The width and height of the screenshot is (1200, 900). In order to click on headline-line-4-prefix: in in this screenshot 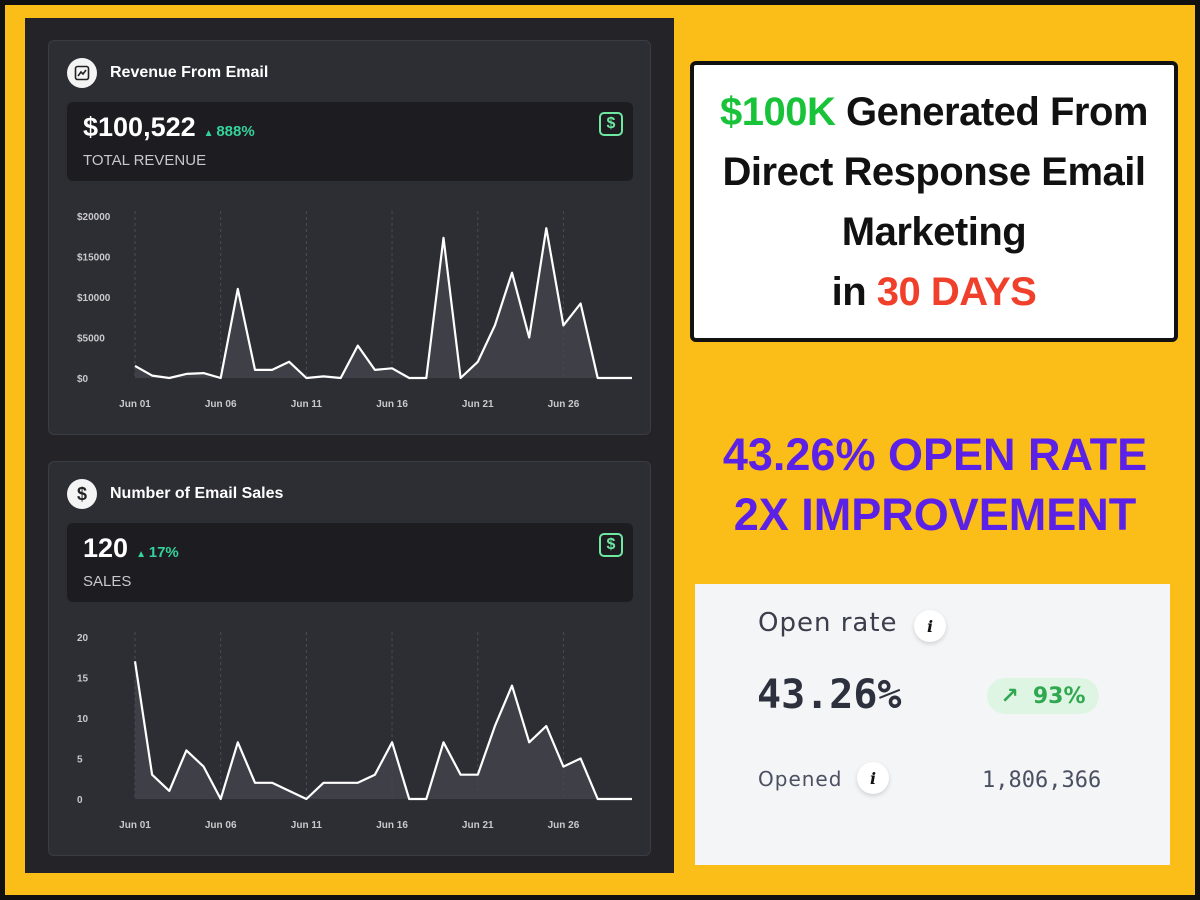, I will do `click(854, 291)`.